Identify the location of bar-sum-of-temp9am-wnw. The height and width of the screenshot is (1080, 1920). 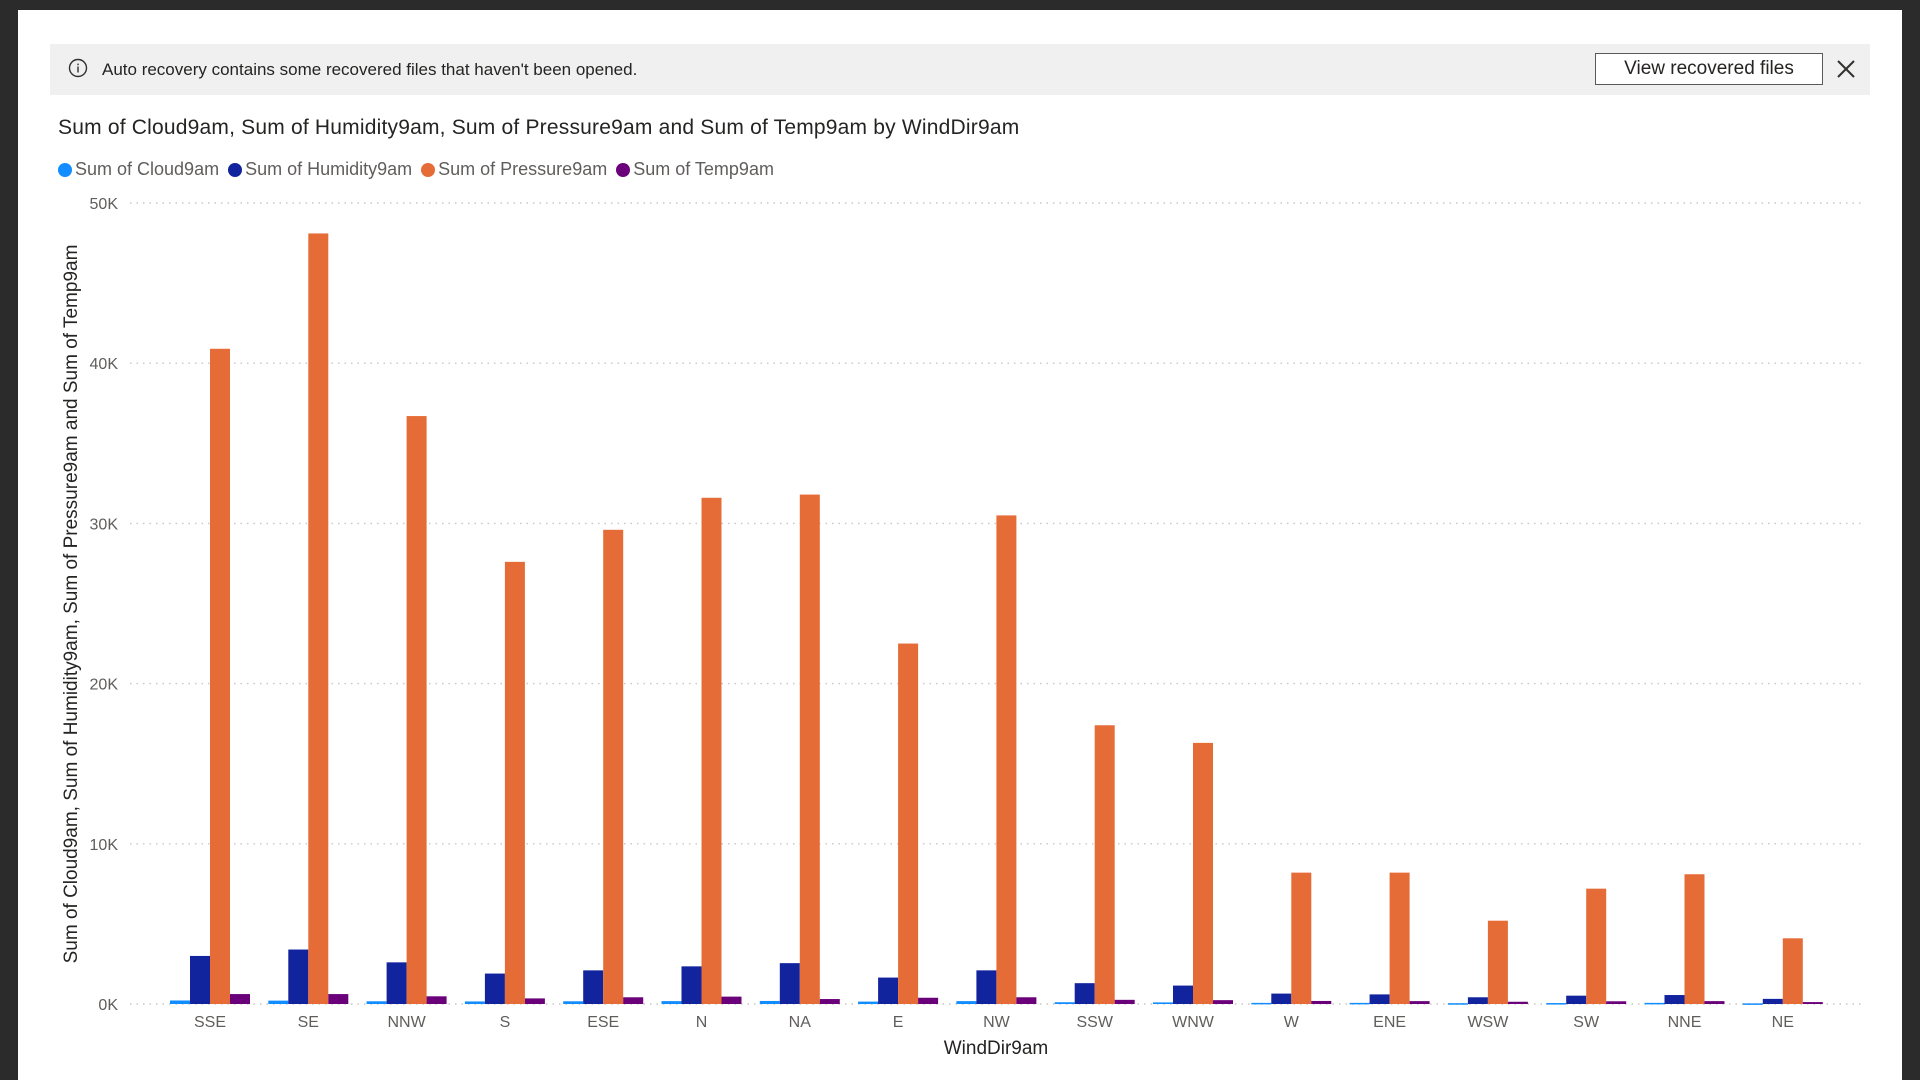
(1223, 1002).